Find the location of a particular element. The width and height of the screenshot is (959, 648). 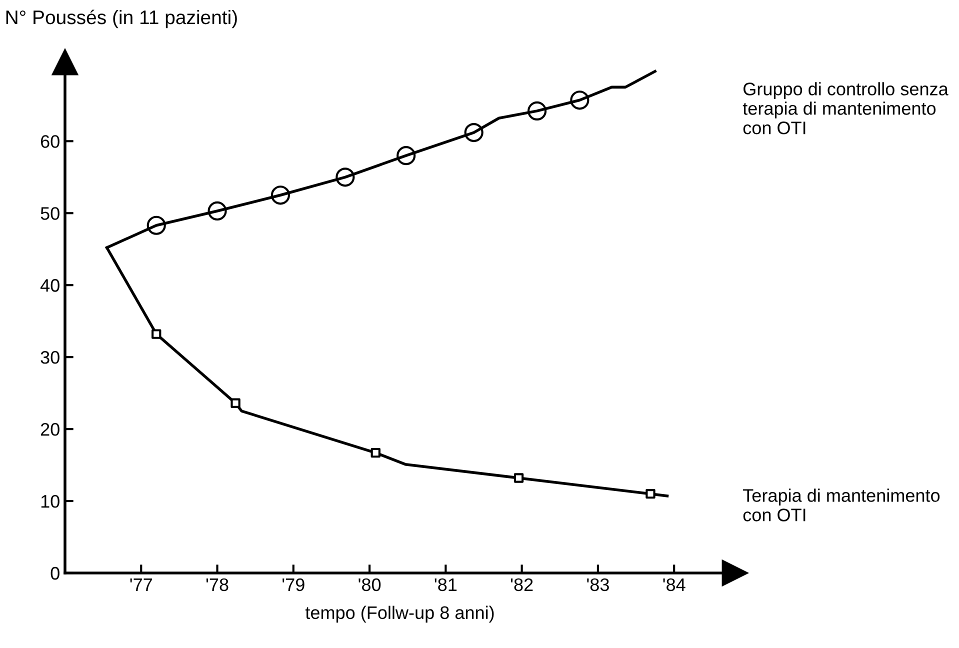

x-tick-label: '81 is located at coordinates (445, 585).